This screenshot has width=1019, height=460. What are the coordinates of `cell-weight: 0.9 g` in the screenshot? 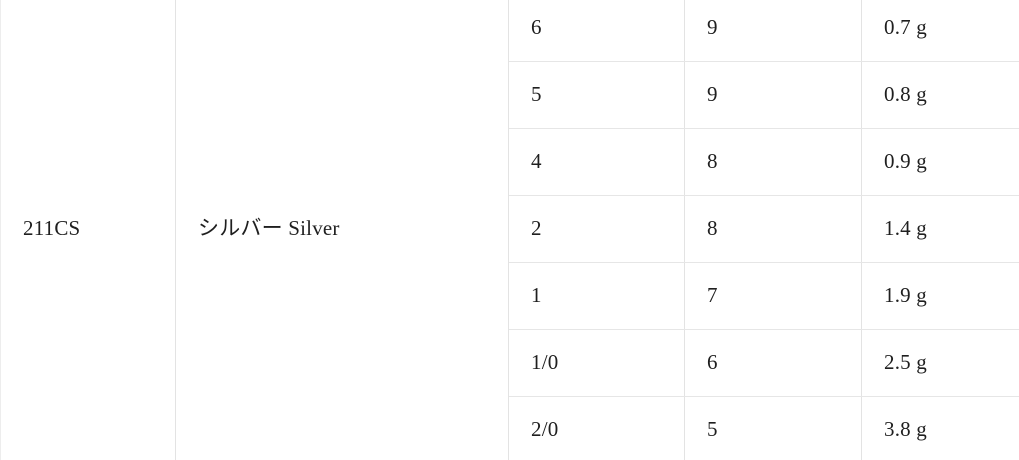 It's located at (940, 162).